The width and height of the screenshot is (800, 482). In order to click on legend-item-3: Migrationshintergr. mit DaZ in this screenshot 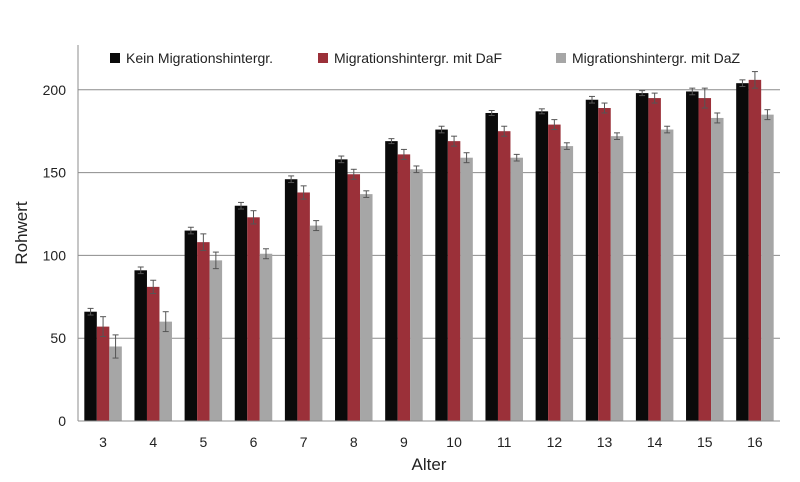, I will do `click(648, 58)`.